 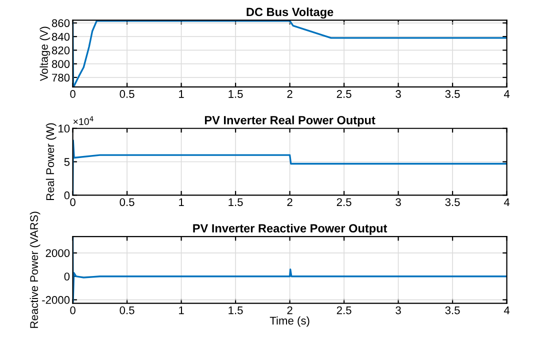 I want to click on chart-title: PV Inverter Reactive Power Output, so click(x=290, y=229).